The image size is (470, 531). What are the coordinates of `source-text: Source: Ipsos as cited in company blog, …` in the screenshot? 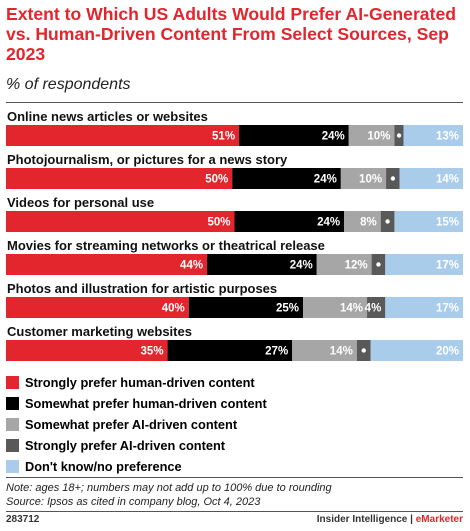 It's located at (133, 502).